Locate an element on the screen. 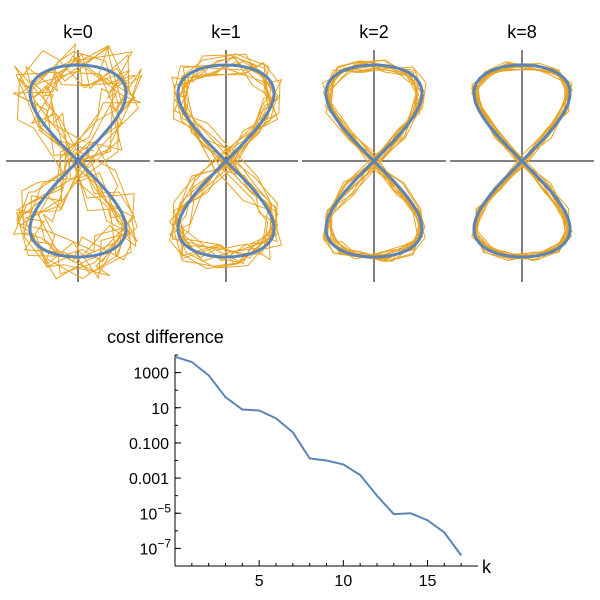 The height and width of the screenshot is (600, 600). x-tick-label: 5 is located at coordinates (259, 581).